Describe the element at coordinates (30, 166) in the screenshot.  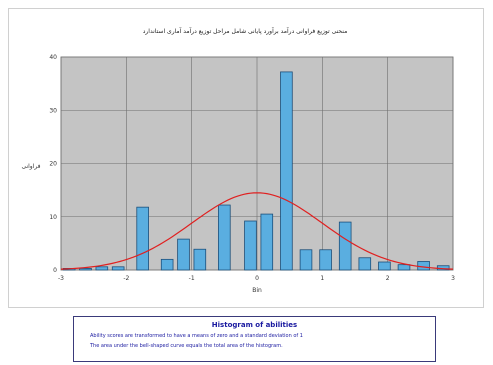
I see `y-axis-label: فراوانی` at that location.